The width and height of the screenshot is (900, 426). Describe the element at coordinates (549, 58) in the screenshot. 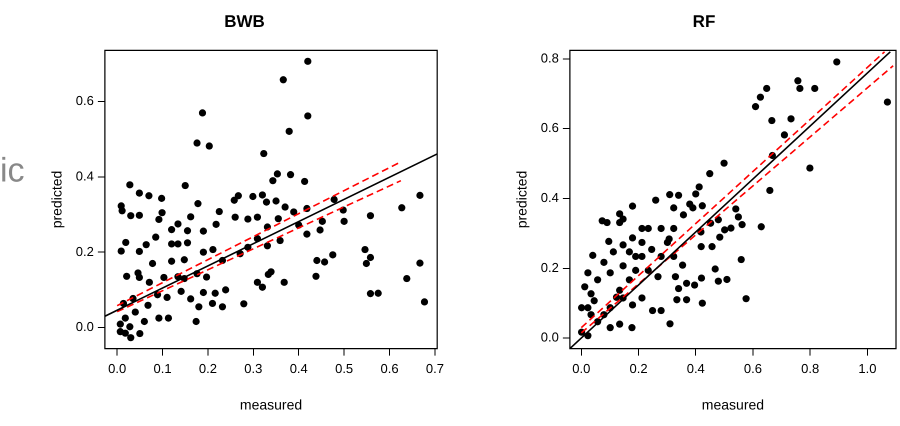

I see `y-tick-label: 0.8` at that location.